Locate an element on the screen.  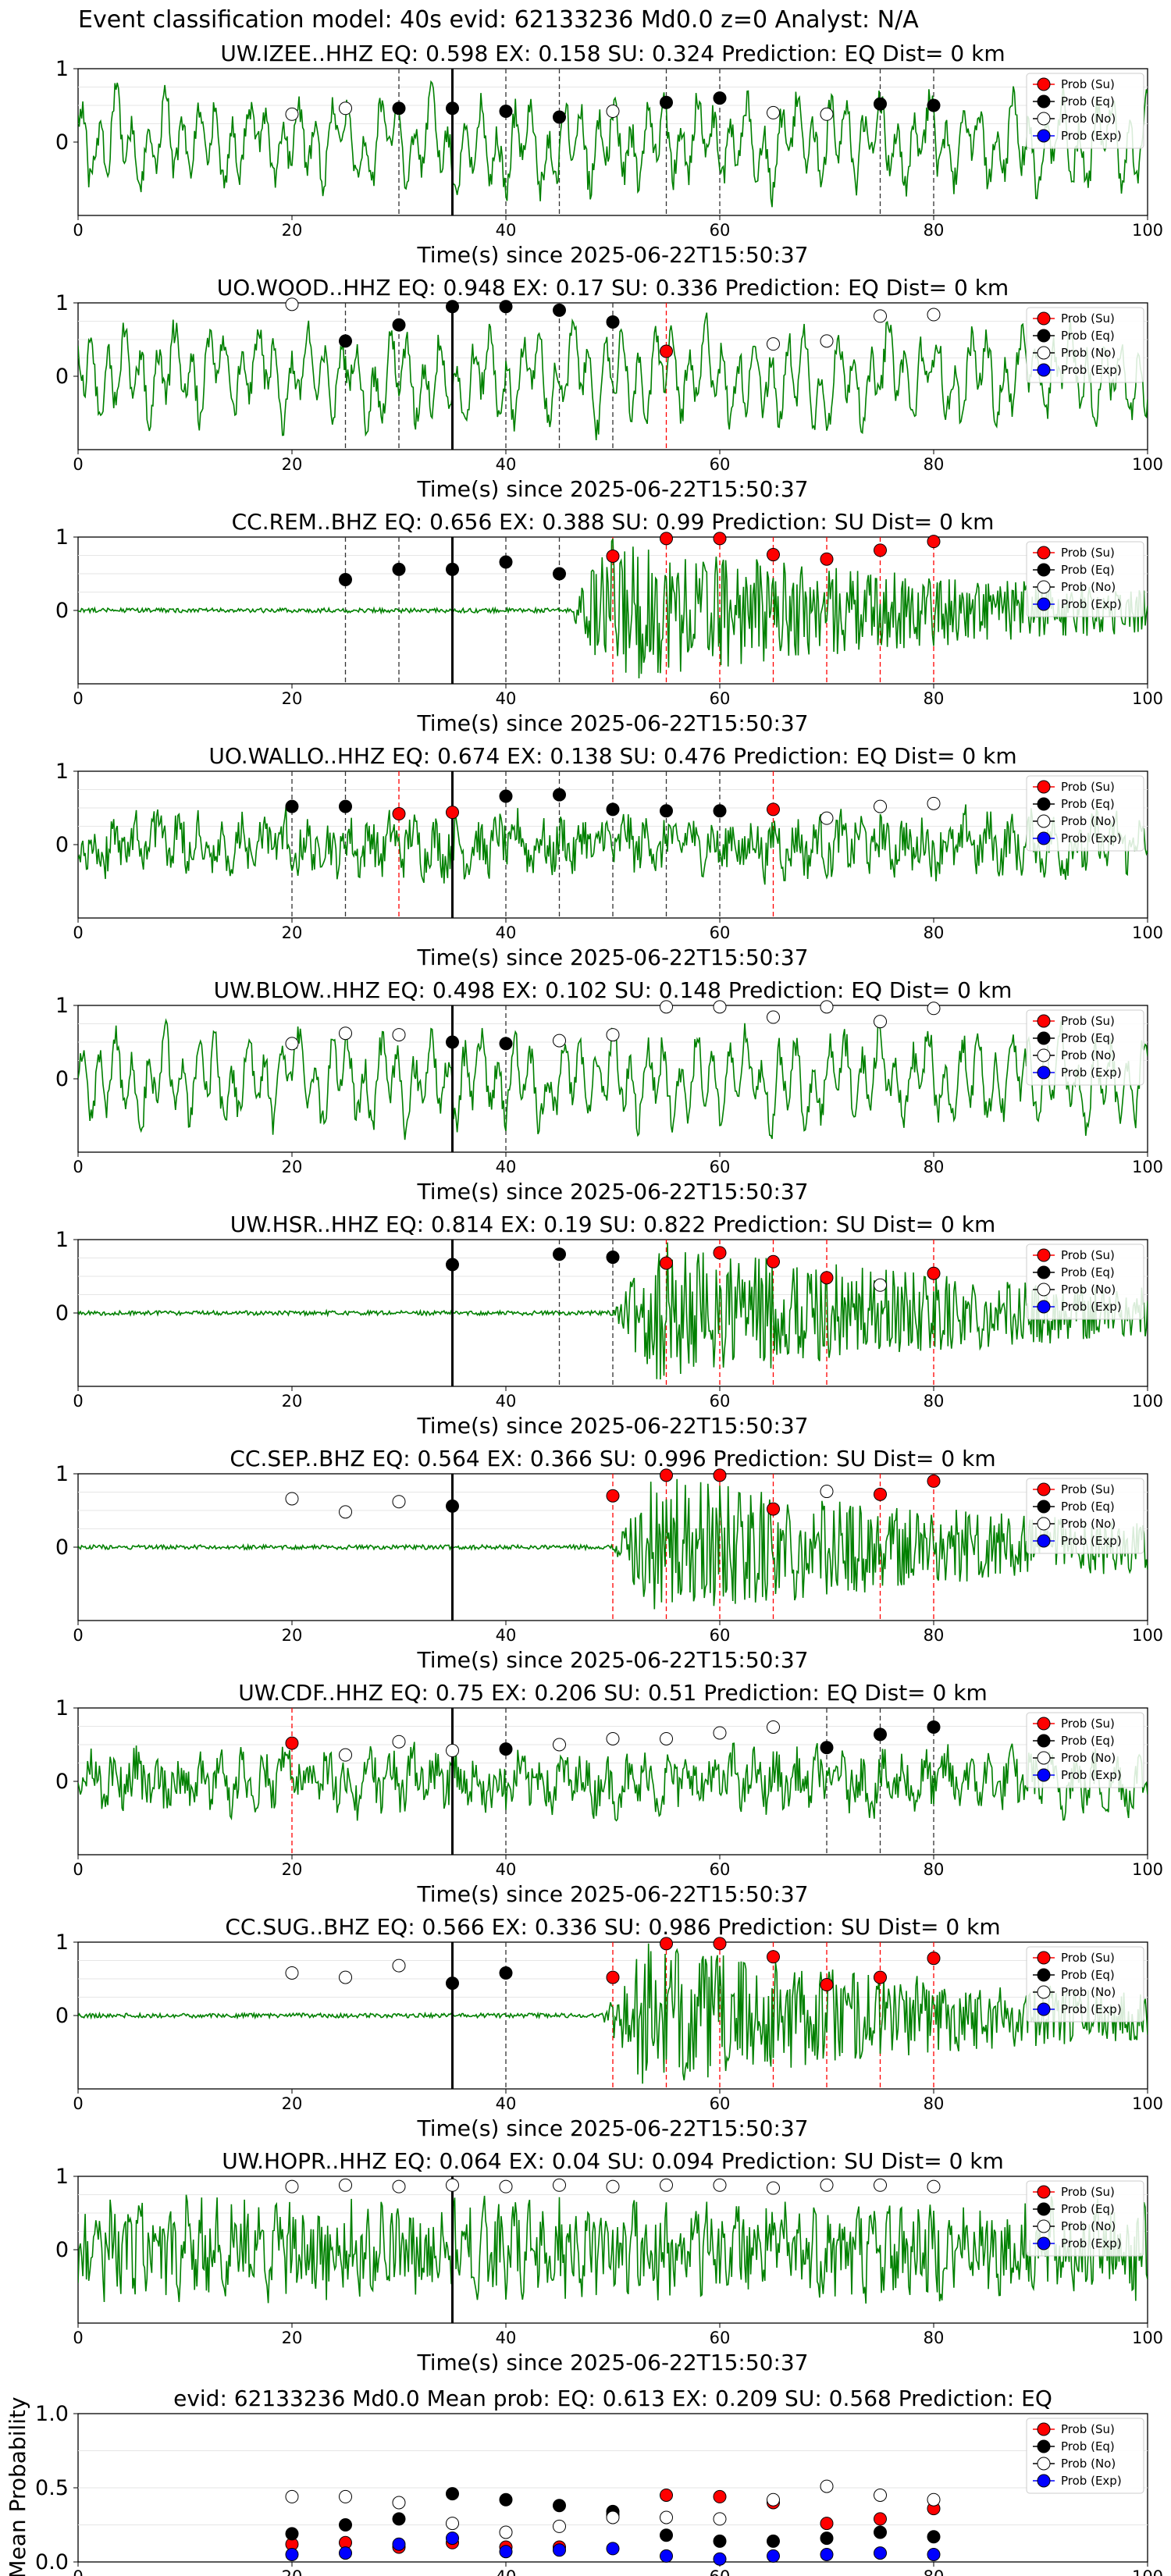
legend-label-su: Prob (Su) is located at coordinates (1088, 1021).